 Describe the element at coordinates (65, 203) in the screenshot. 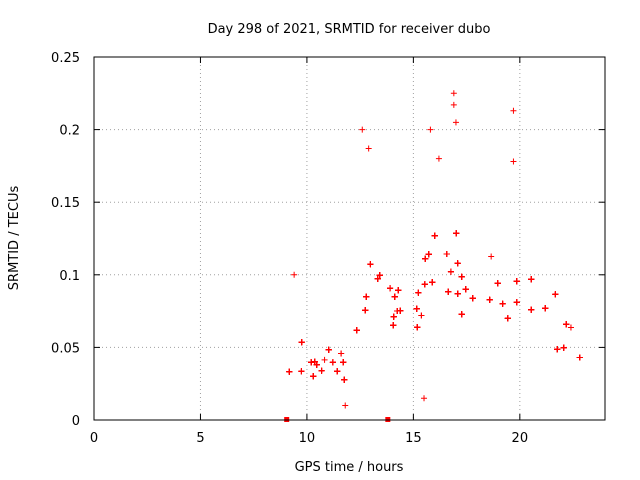

I see `y-tick-label: 0.15` at that location.